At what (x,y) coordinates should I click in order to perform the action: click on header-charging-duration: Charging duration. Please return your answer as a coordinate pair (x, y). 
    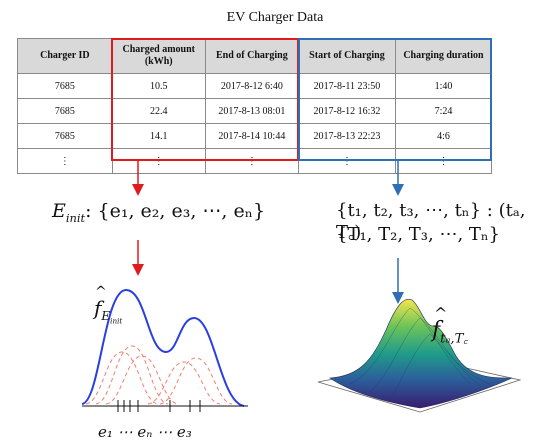
    Looking at the image, I should click on (443, 56).